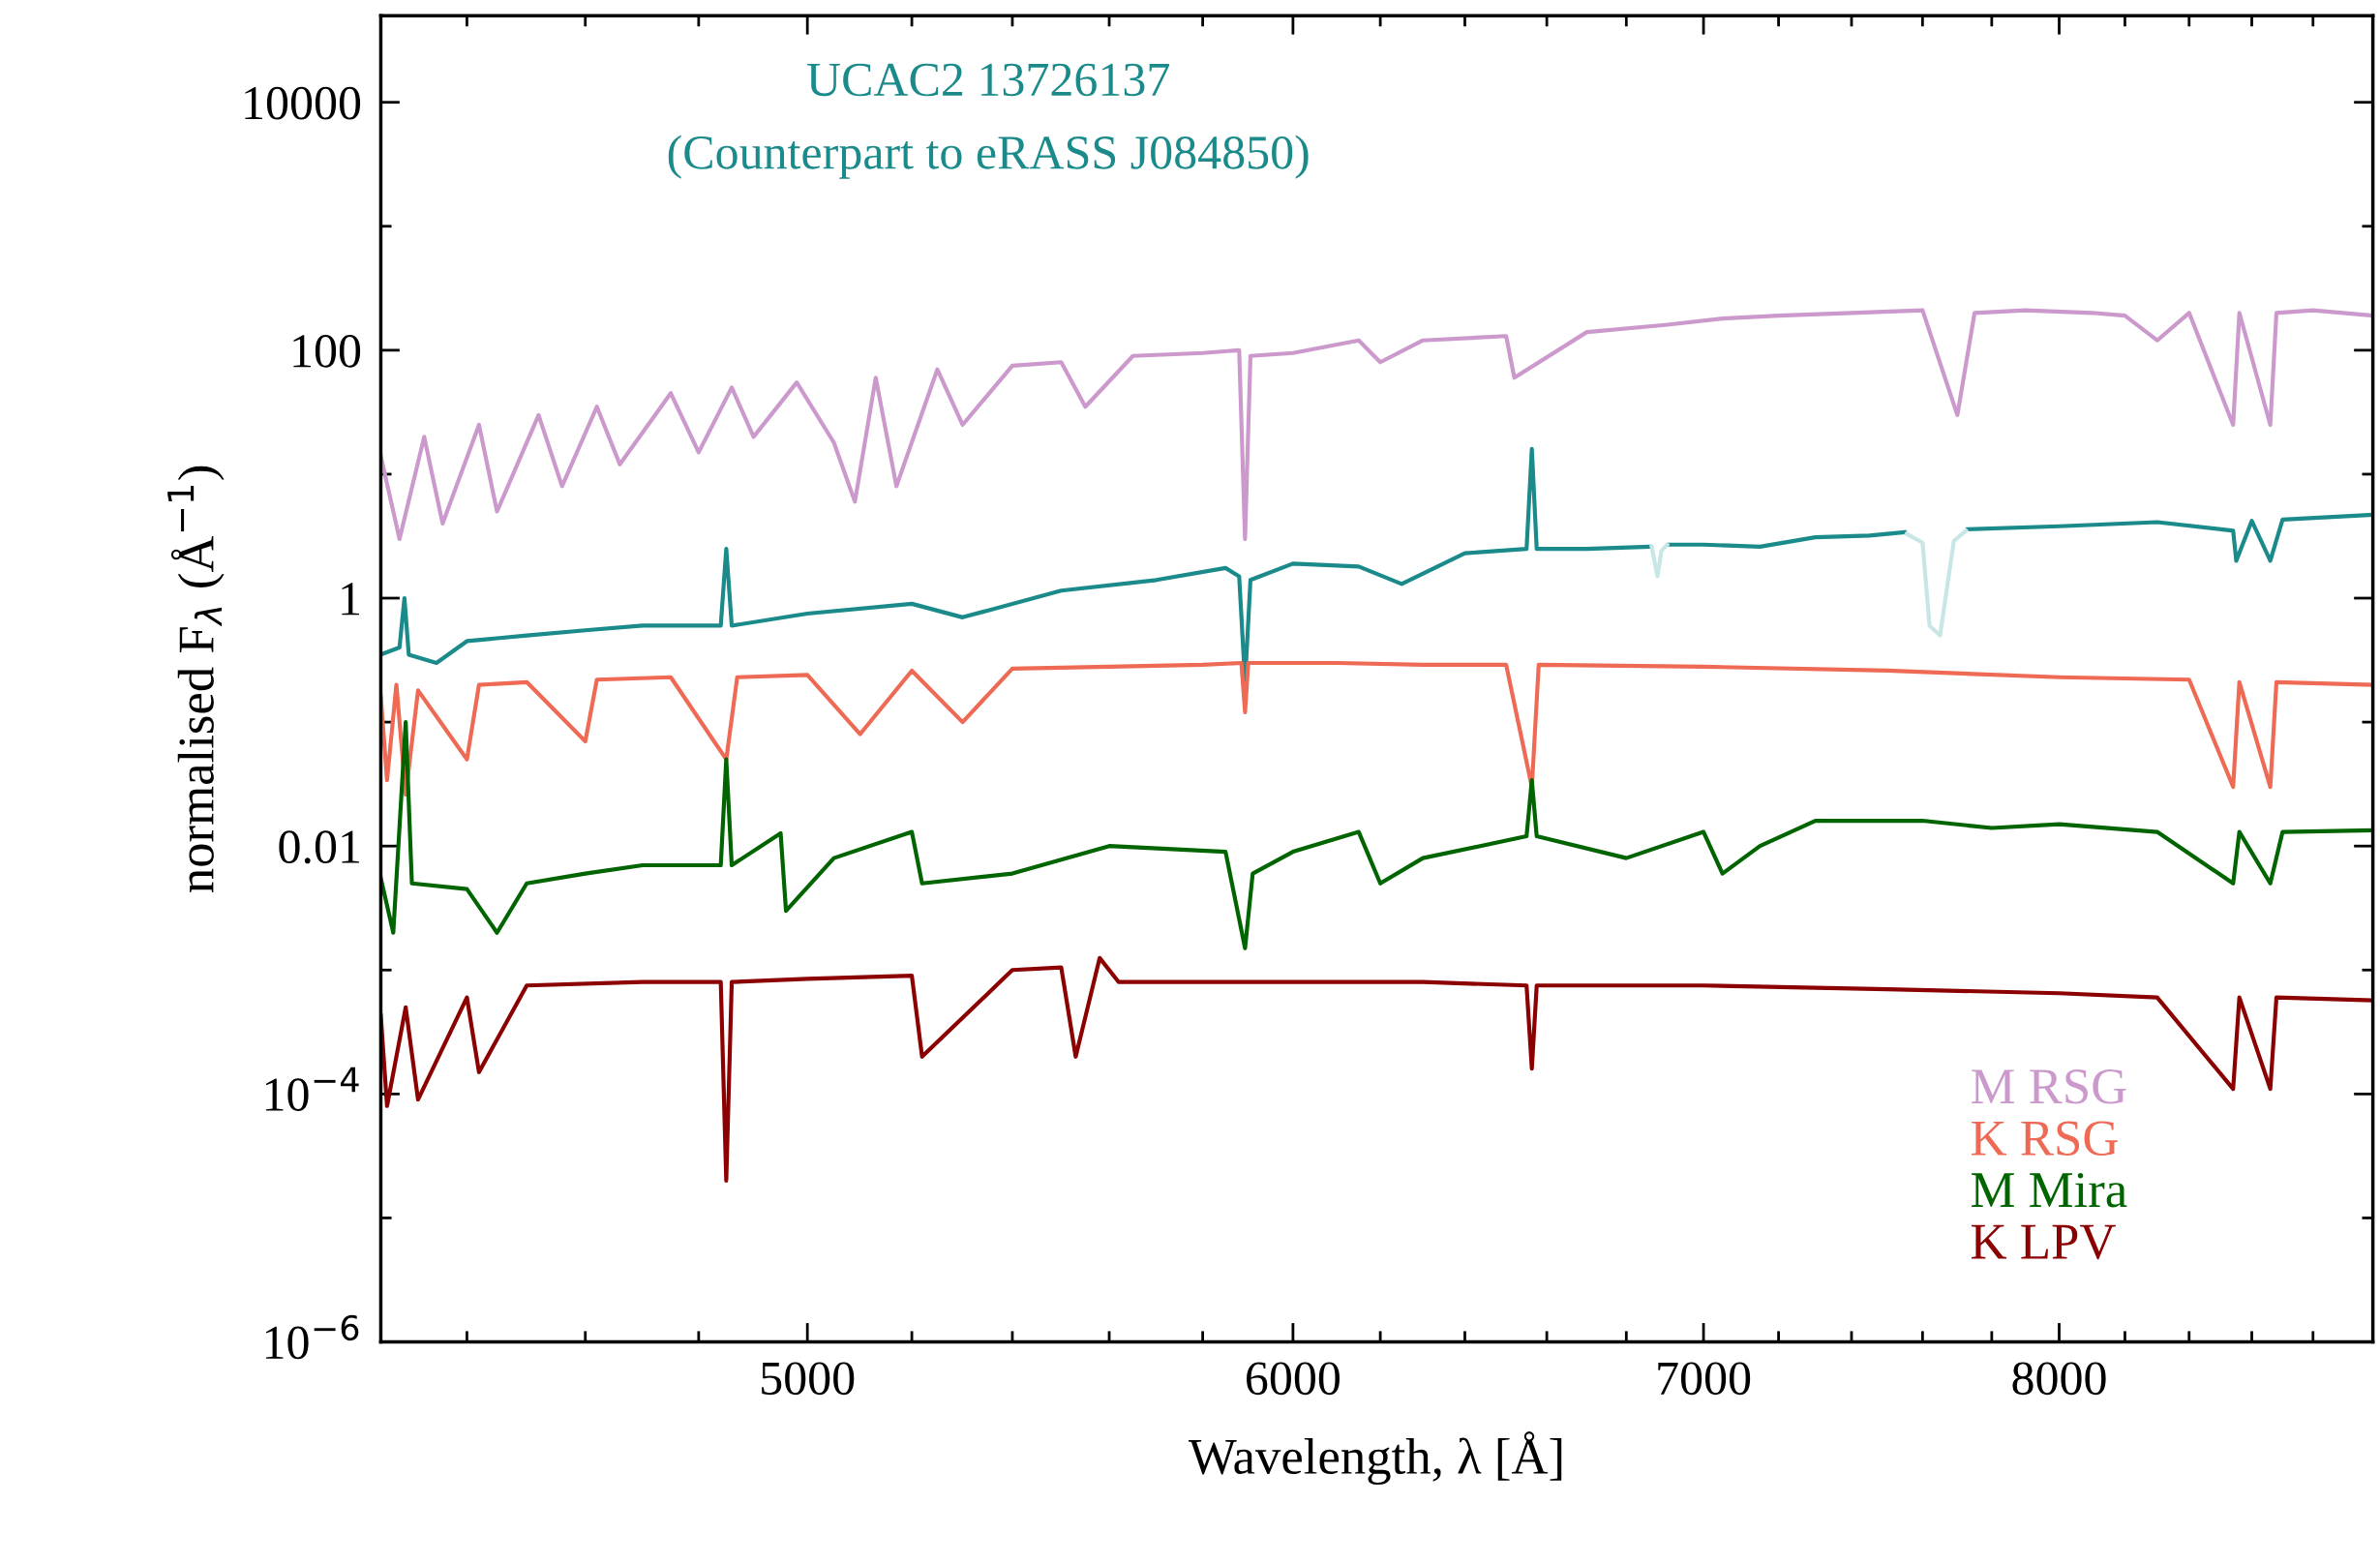  Describe the element at coordinates (988, 157) in the screenshot. I see `text: (Counterpart to eRASS J084850)` at that location.